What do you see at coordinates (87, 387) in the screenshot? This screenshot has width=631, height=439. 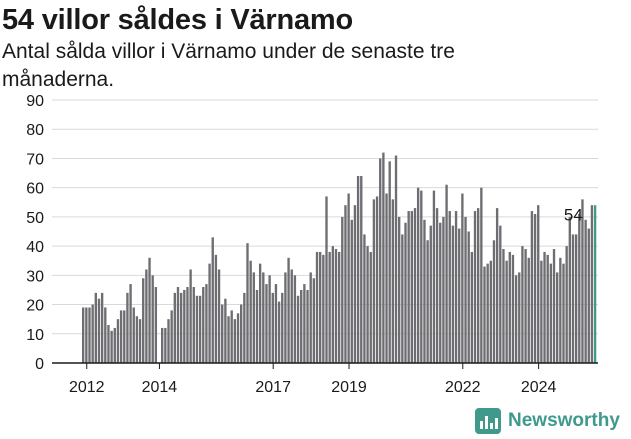 I see `x-tick-label: 2012` at bounding box center [87, 387].